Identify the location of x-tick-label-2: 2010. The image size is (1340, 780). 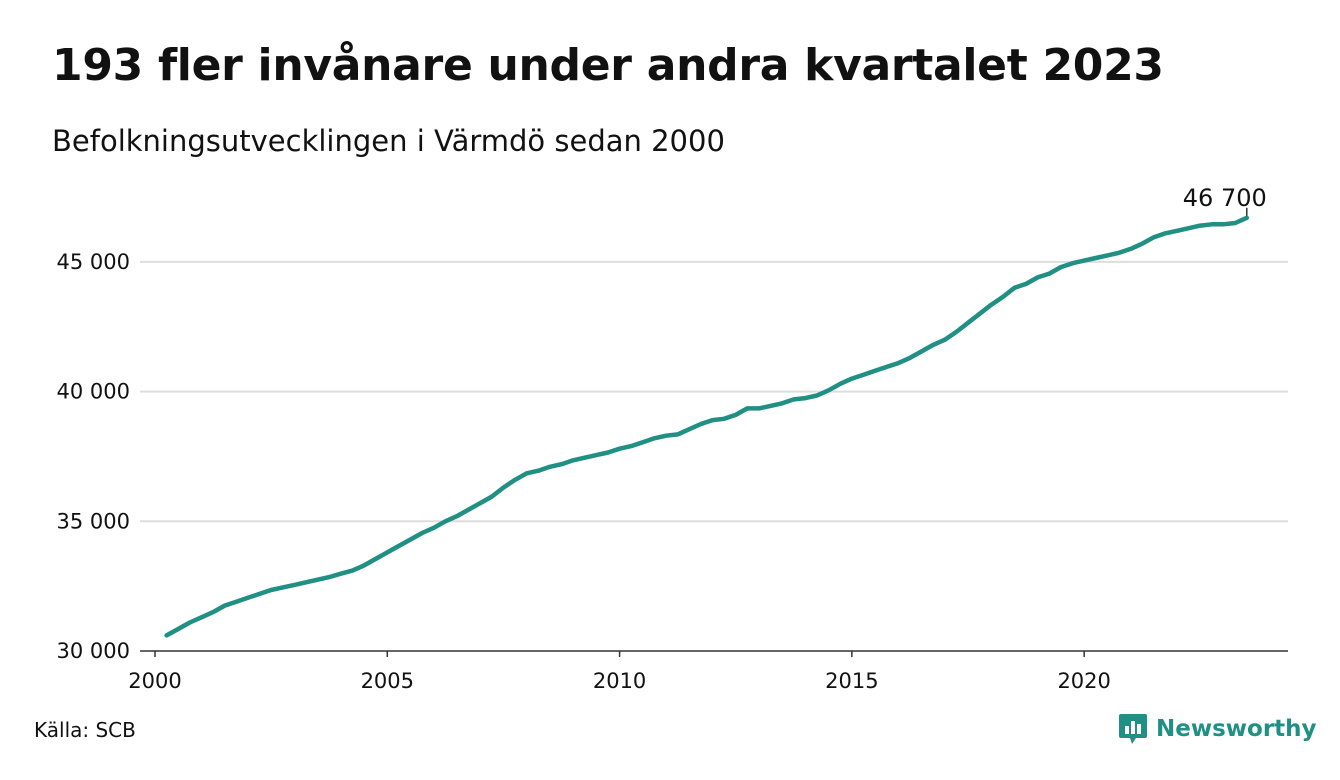
(619, 681).